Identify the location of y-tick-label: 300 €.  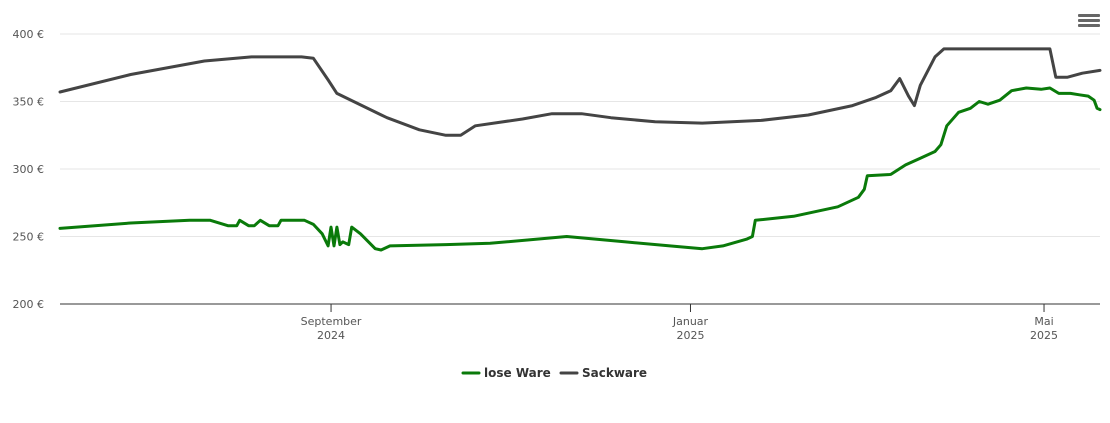
(29, 169).